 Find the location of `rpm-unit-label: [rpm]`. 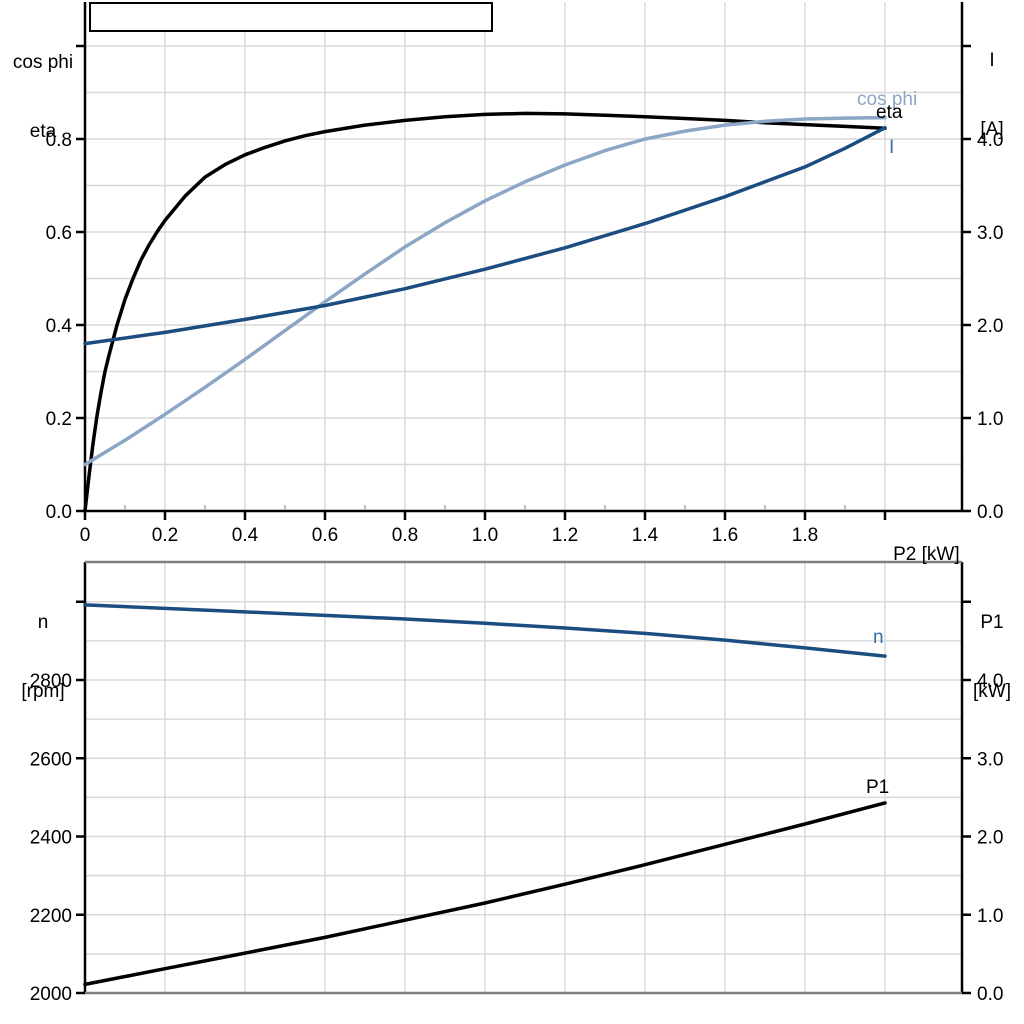

rpm-unit-label: [rpm] is located at coordinates (43, 691).